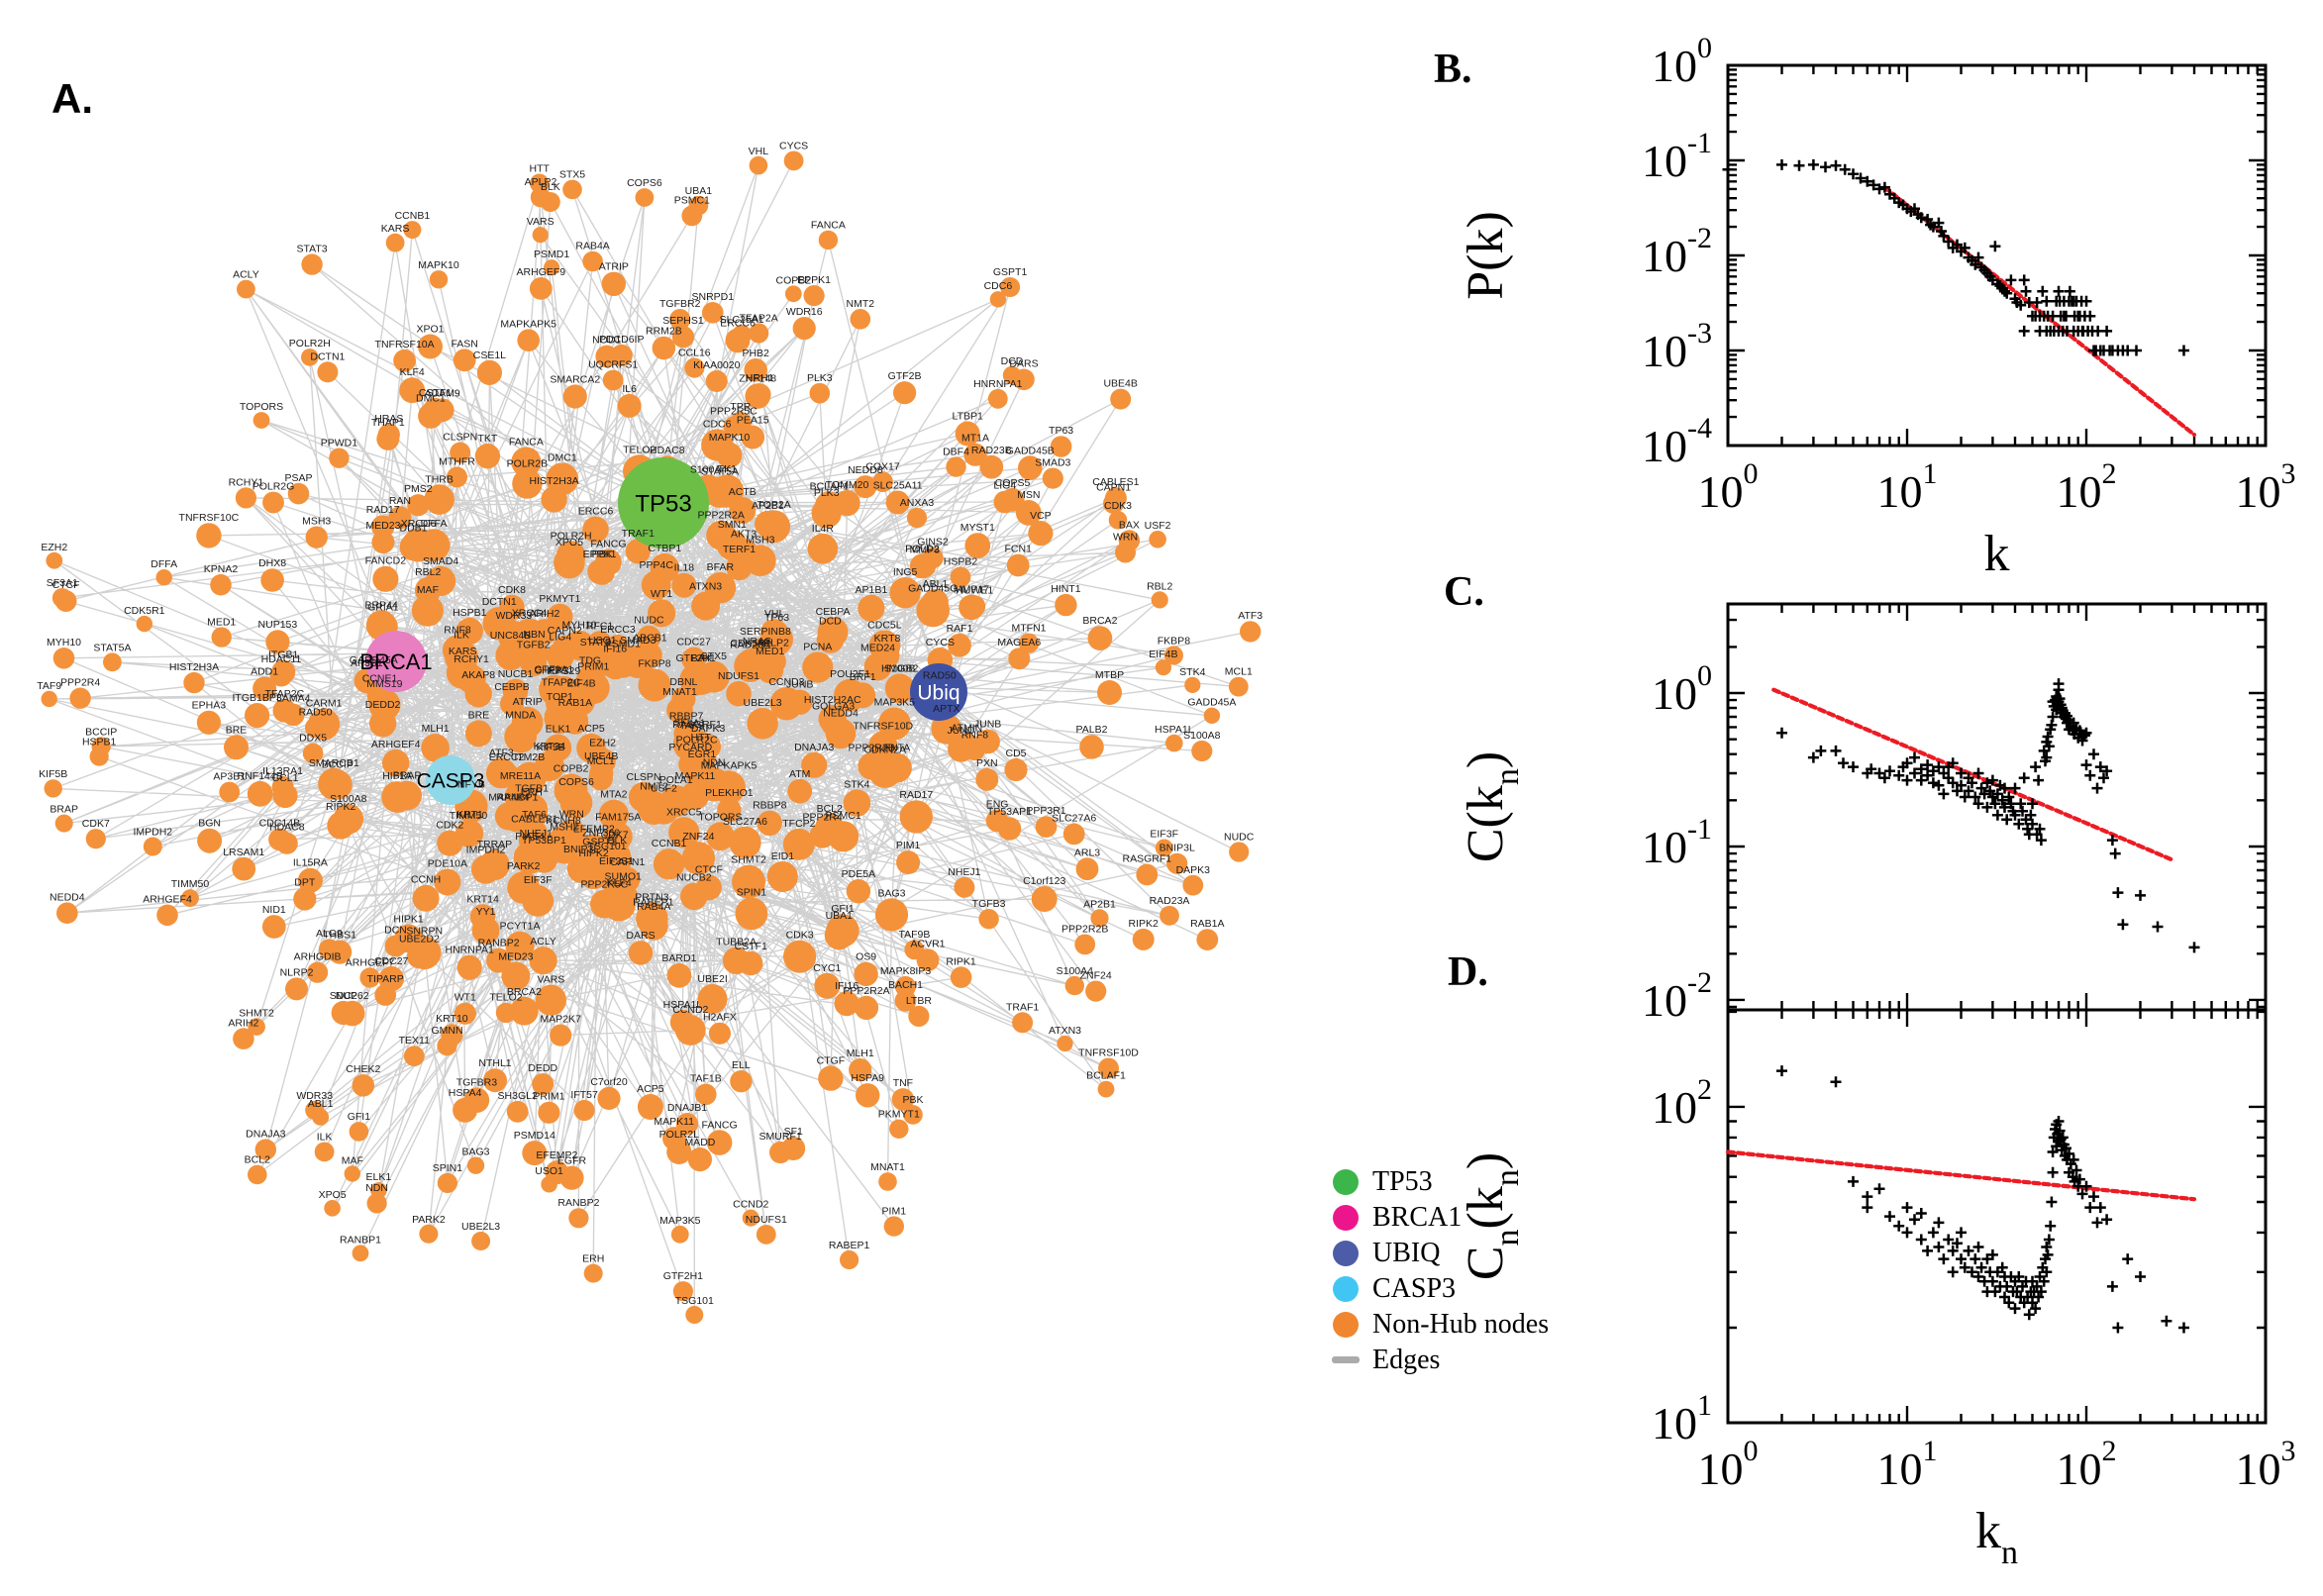 The image size is (2323, 1596). I want to click on network-node-label: HRH1, so click(760, 378).